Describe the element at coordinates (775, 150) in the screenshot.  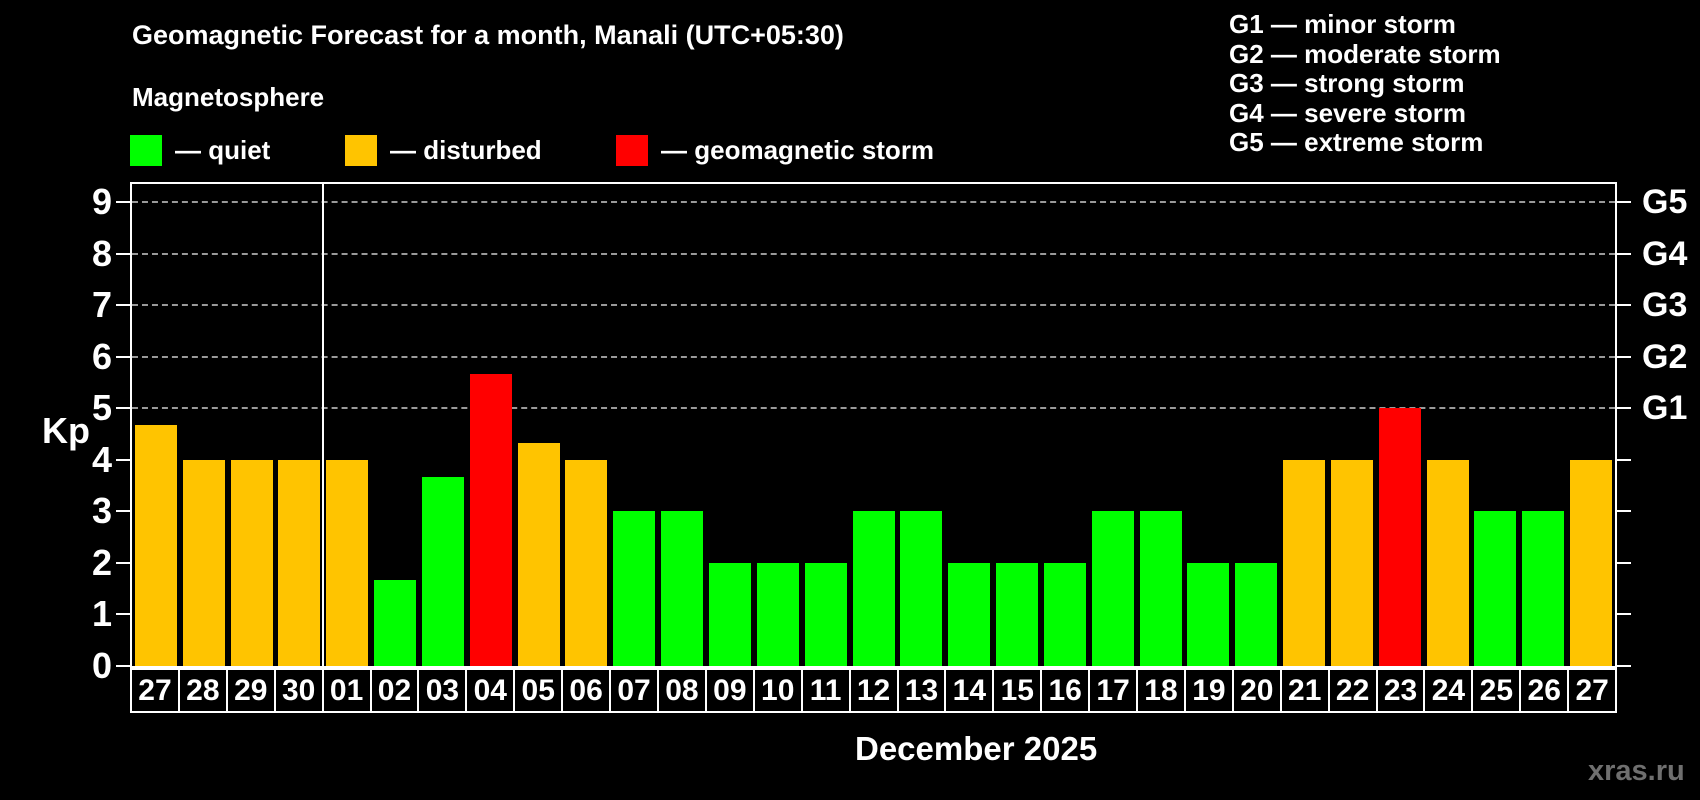
I see `legend-item-storm: — geomagnetic storm` at that location.